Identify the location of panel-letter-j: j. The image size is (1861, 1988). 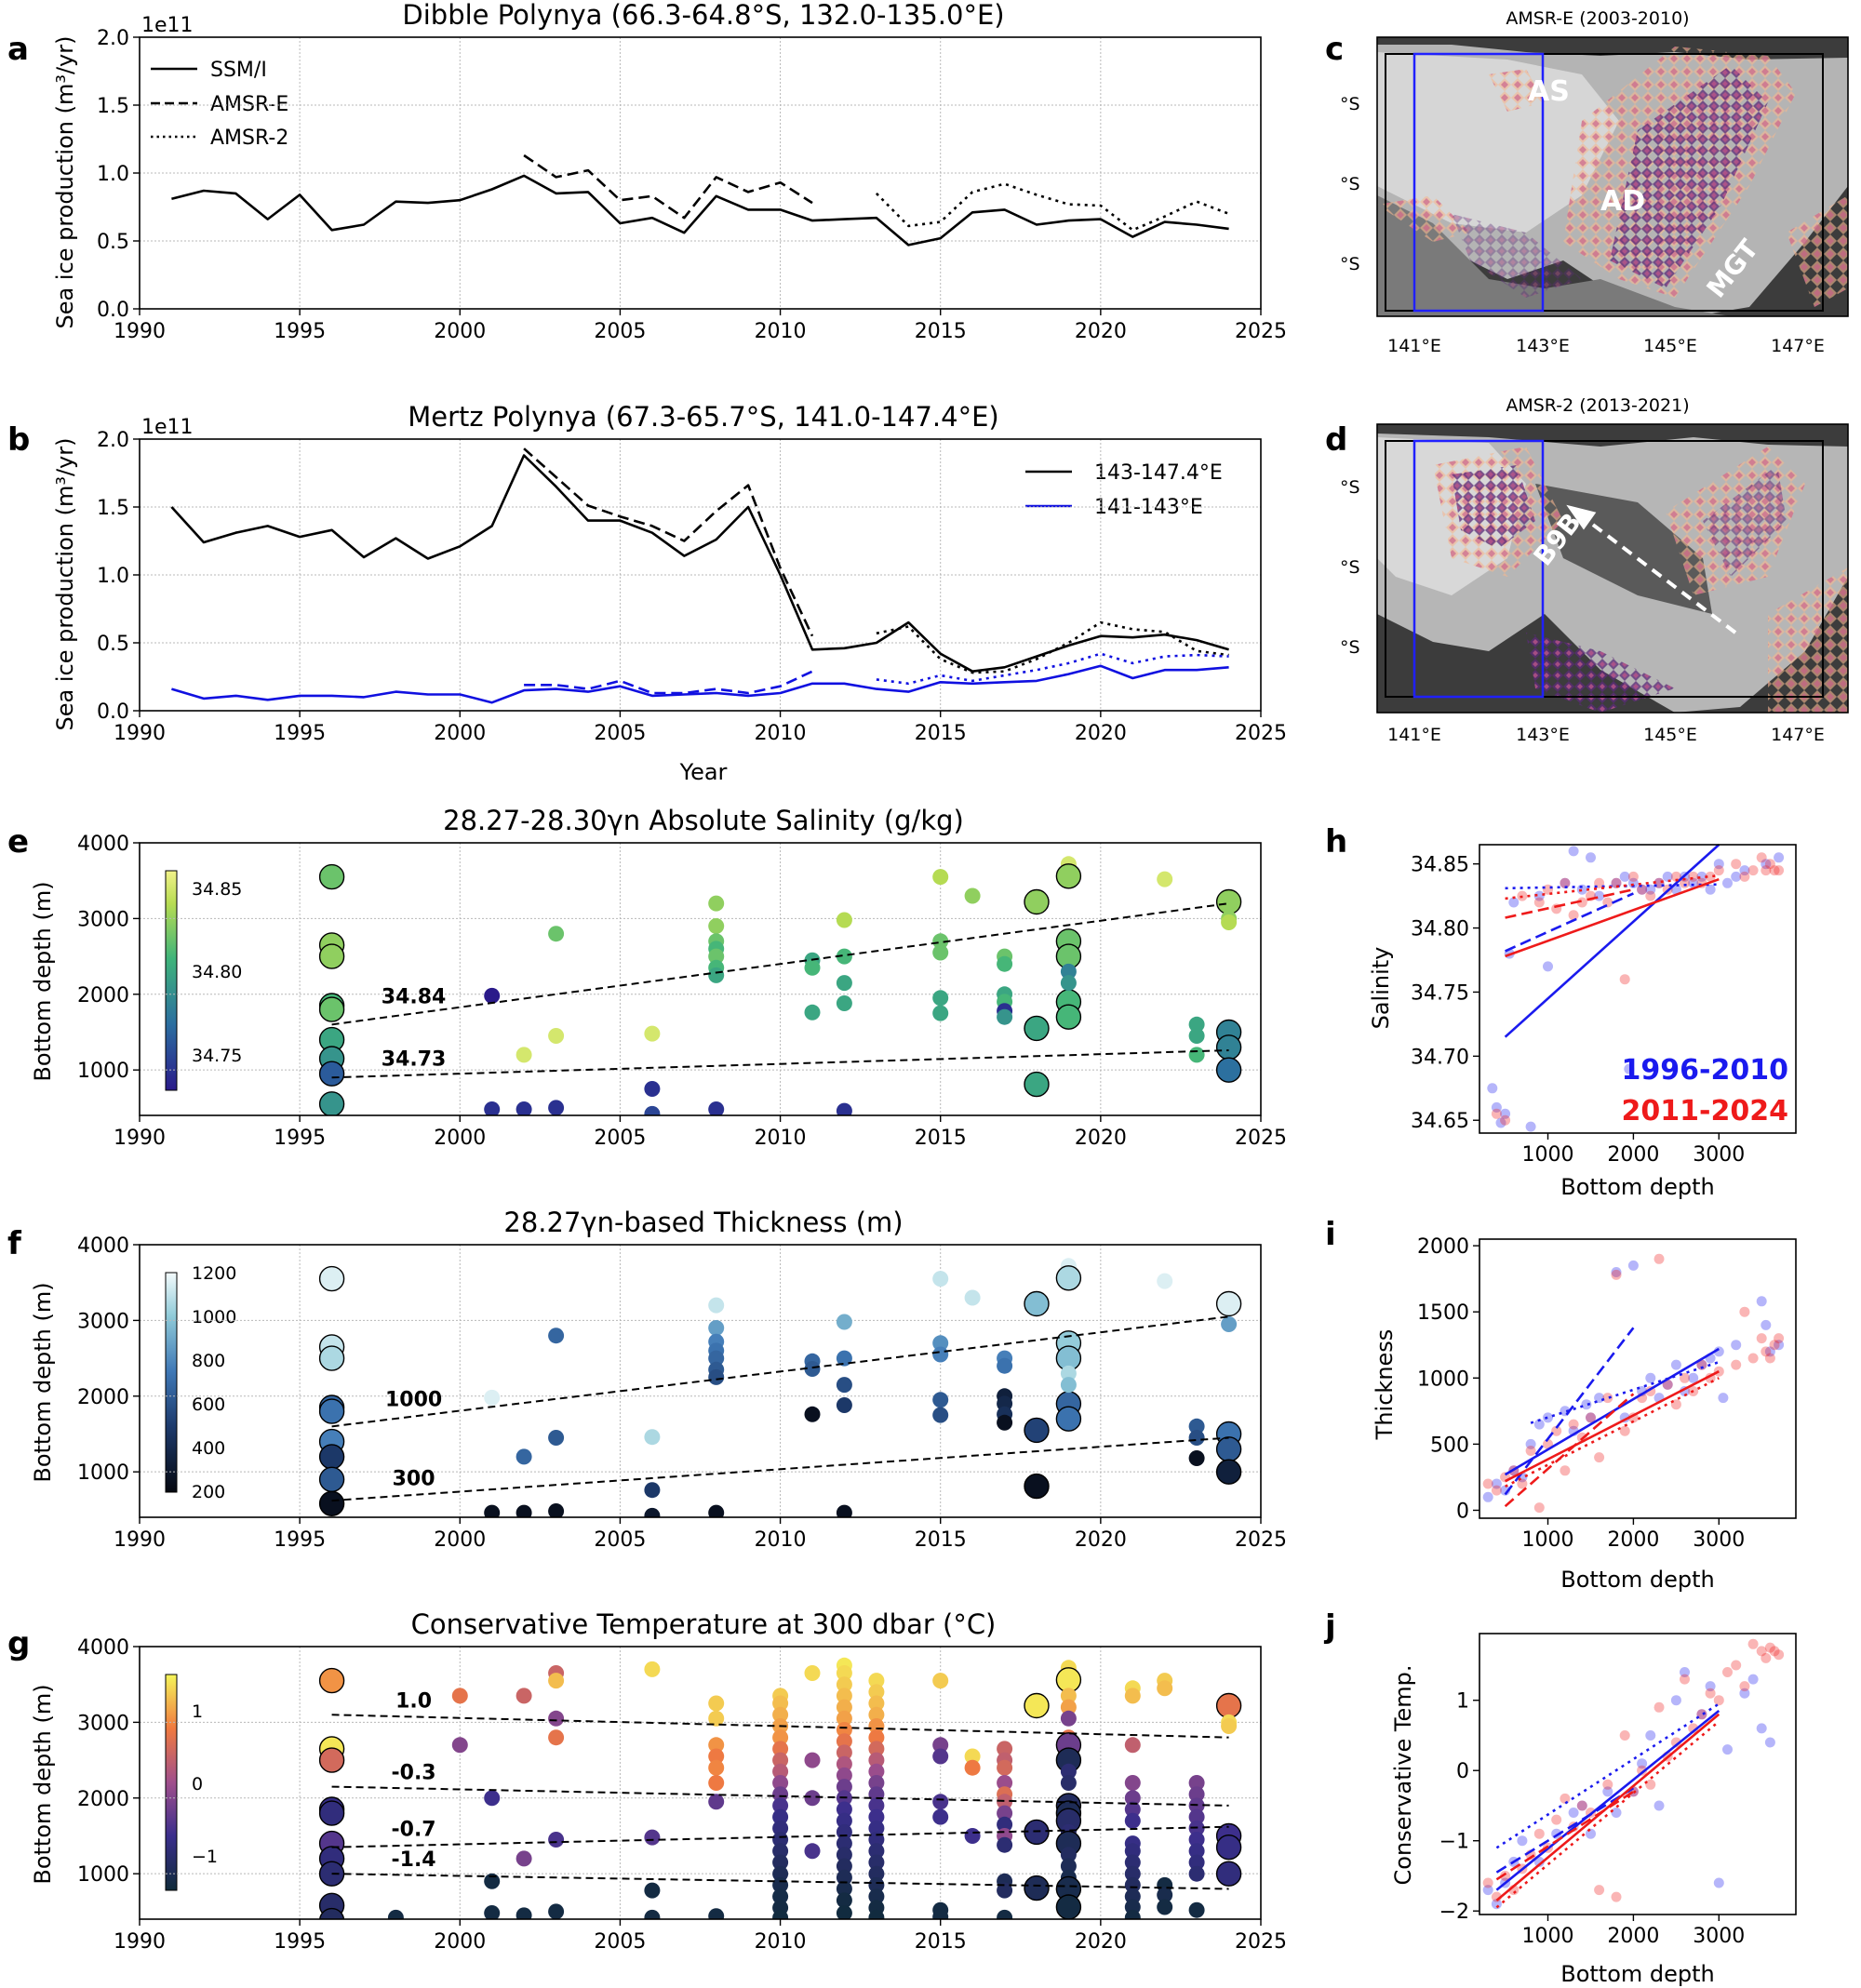
(1329, 1627).